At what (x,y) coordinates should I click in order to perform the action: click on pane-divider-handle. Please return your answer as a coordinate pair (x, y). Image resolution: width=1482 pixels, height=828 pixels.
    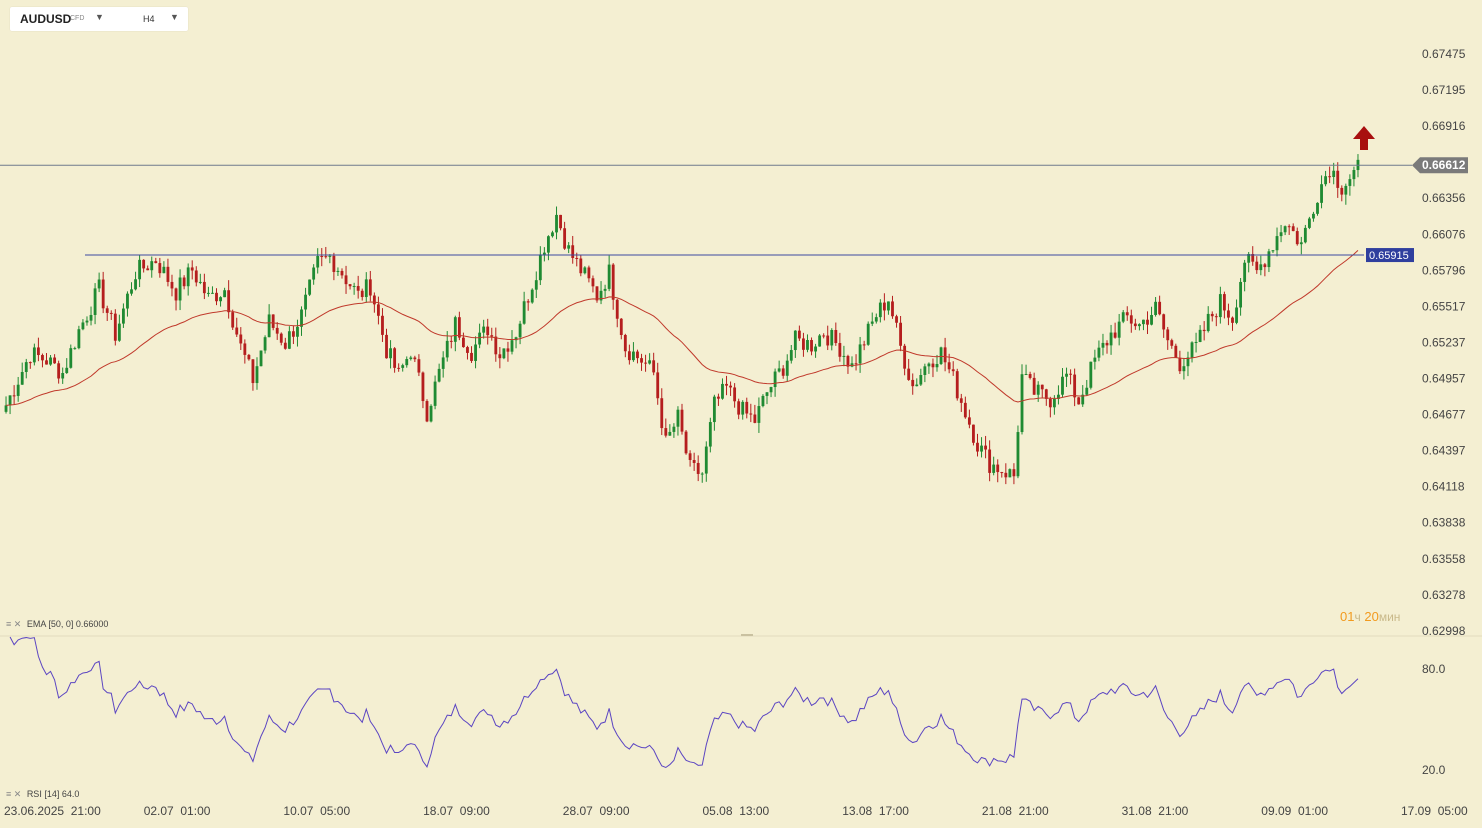
    Looking at the image, I should click on (747, 635).